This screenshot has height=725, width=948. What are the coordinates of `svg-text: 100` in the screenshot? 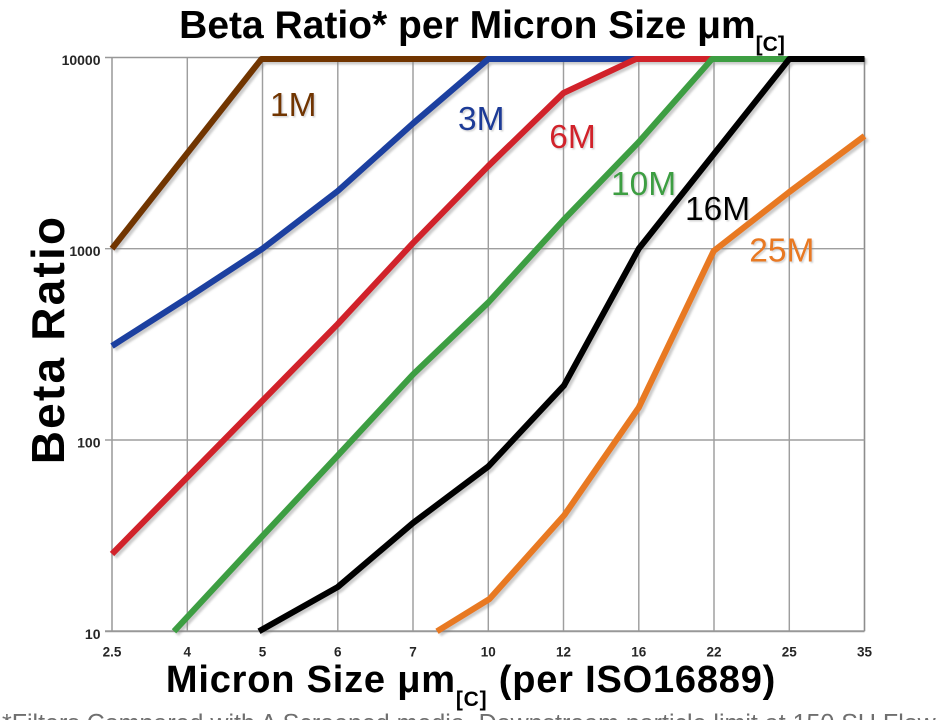 It's located at (89, 443).